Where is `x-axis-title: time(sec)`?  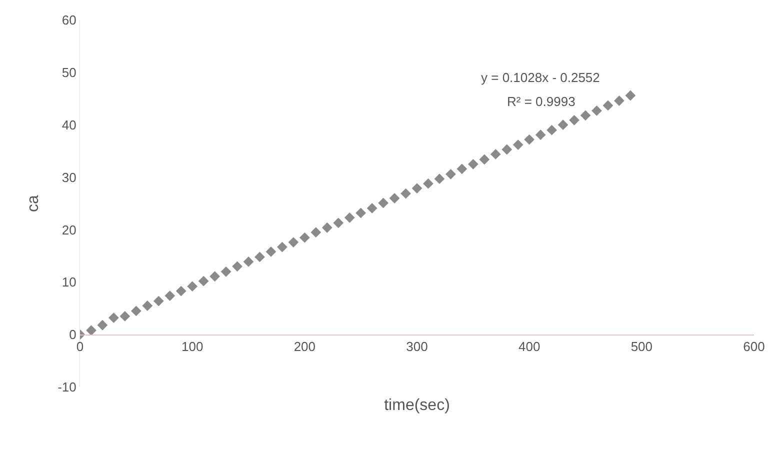
x-axis-title: time(sec) is located at coordinates (417, 405).